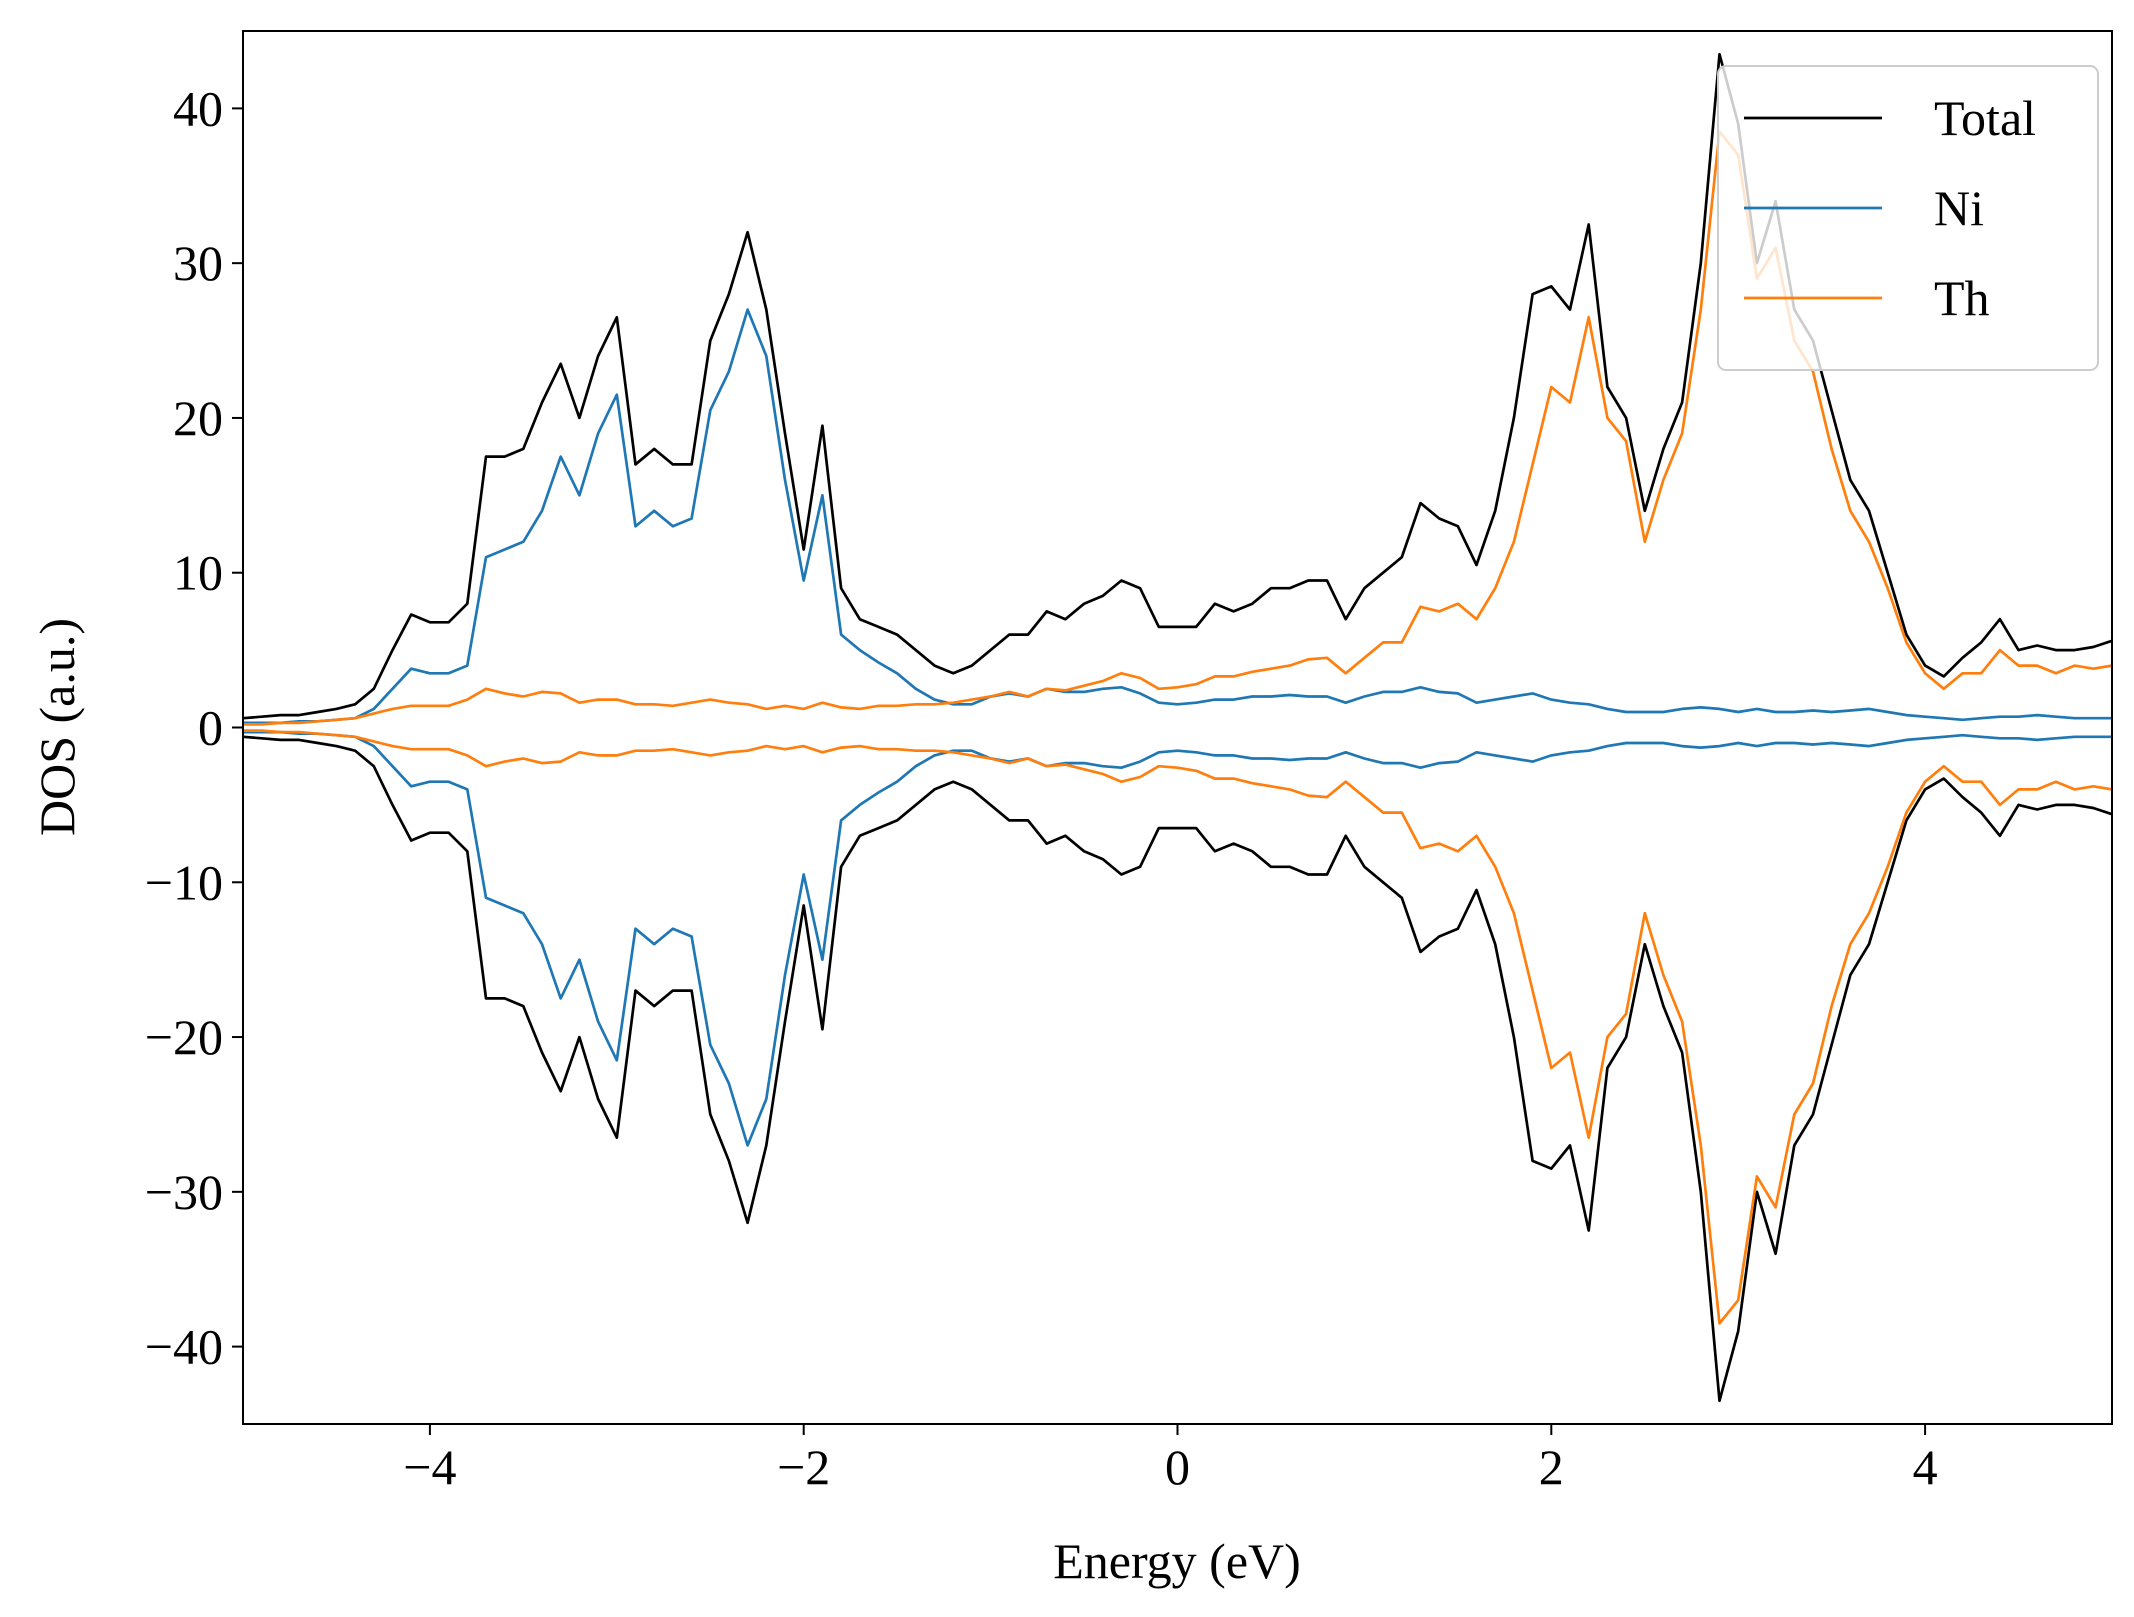 The height and width of the screenshot is (1617, 2134). Describe the element at coordinates (184, 1347) in the screenshot. I see `y-tick-label: −40` at that location.